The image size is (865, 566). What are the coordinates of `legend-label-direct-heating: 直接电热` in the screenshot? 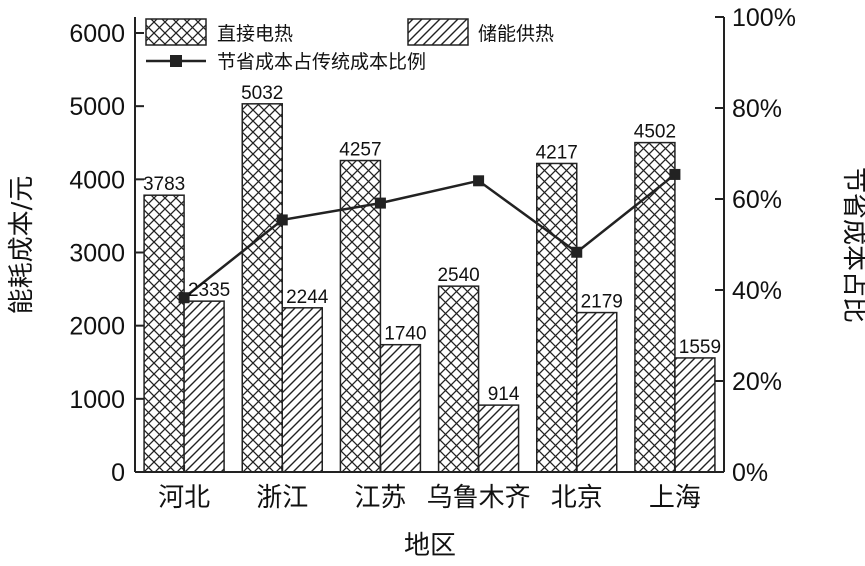 It's located at (255, 34).